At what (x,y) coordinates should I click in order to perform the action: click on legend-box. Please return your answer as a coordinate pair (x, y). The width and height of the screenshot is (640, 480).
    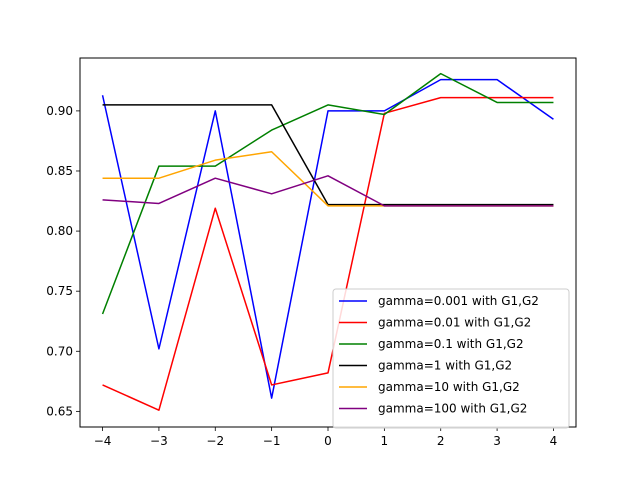
    Looking at the image, I should click on (451, 358).